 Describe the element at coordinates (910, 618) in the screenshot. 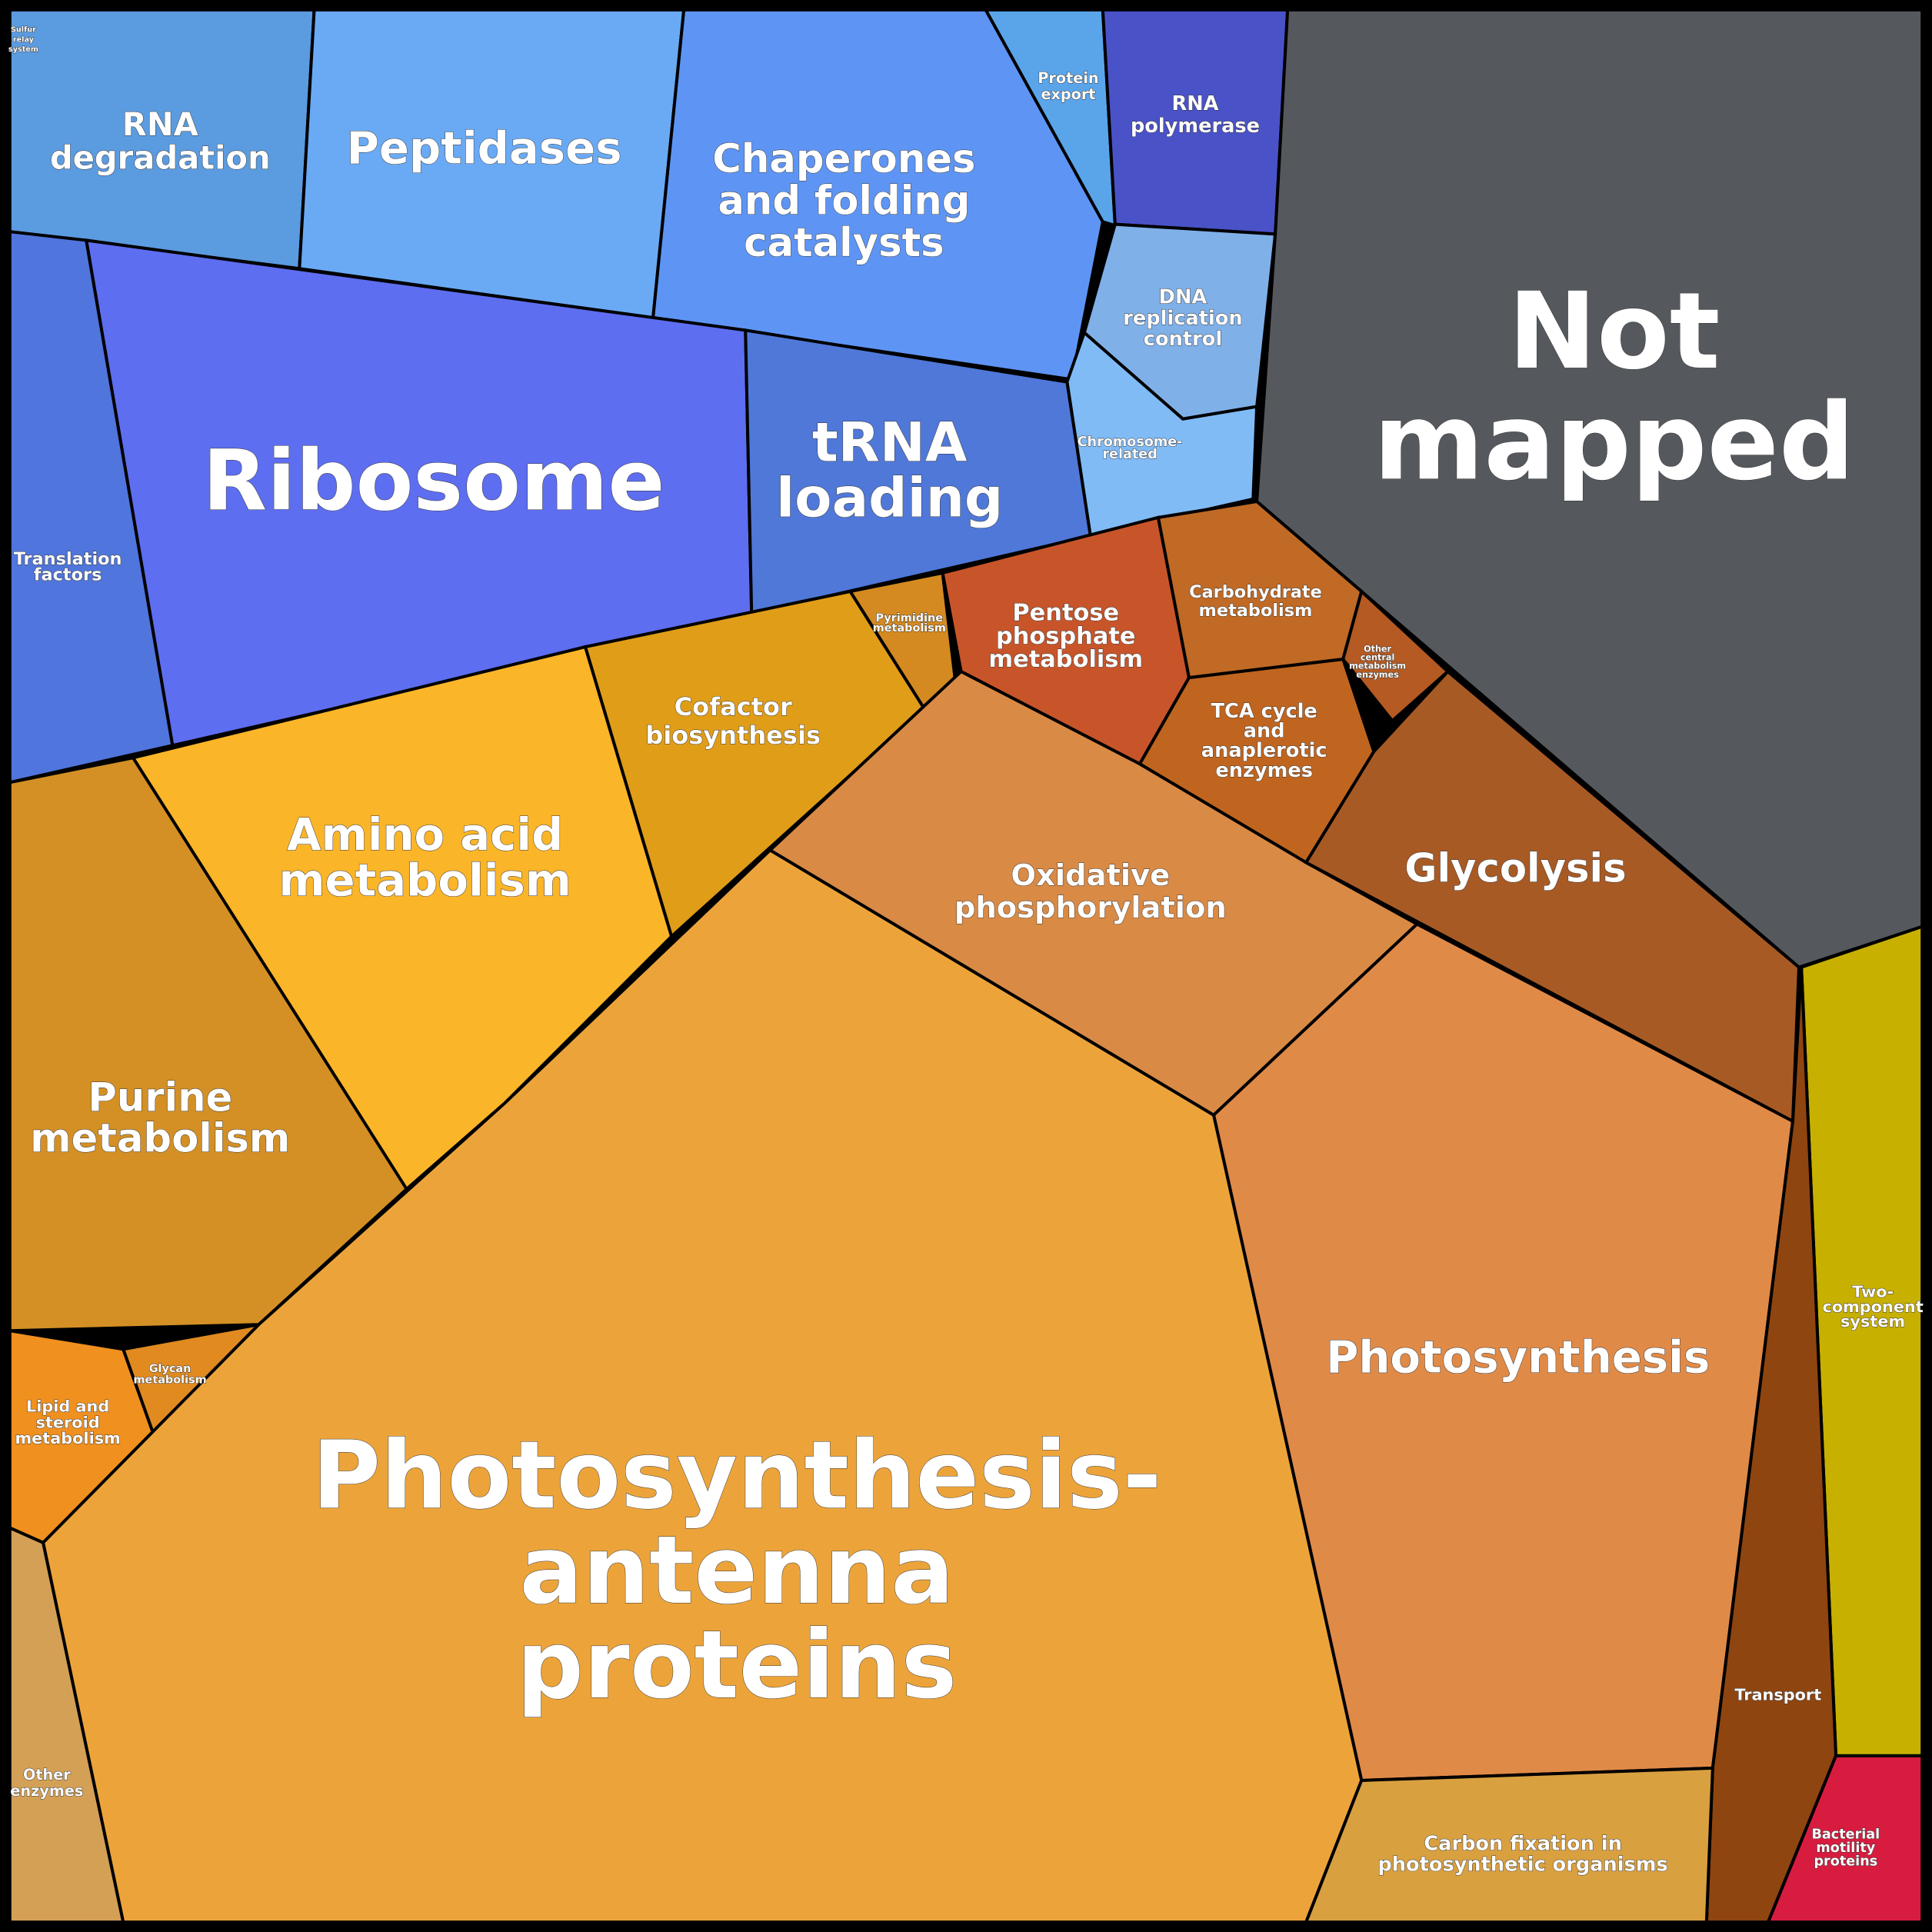

I see `region-label: Pyrimidine` at that location.